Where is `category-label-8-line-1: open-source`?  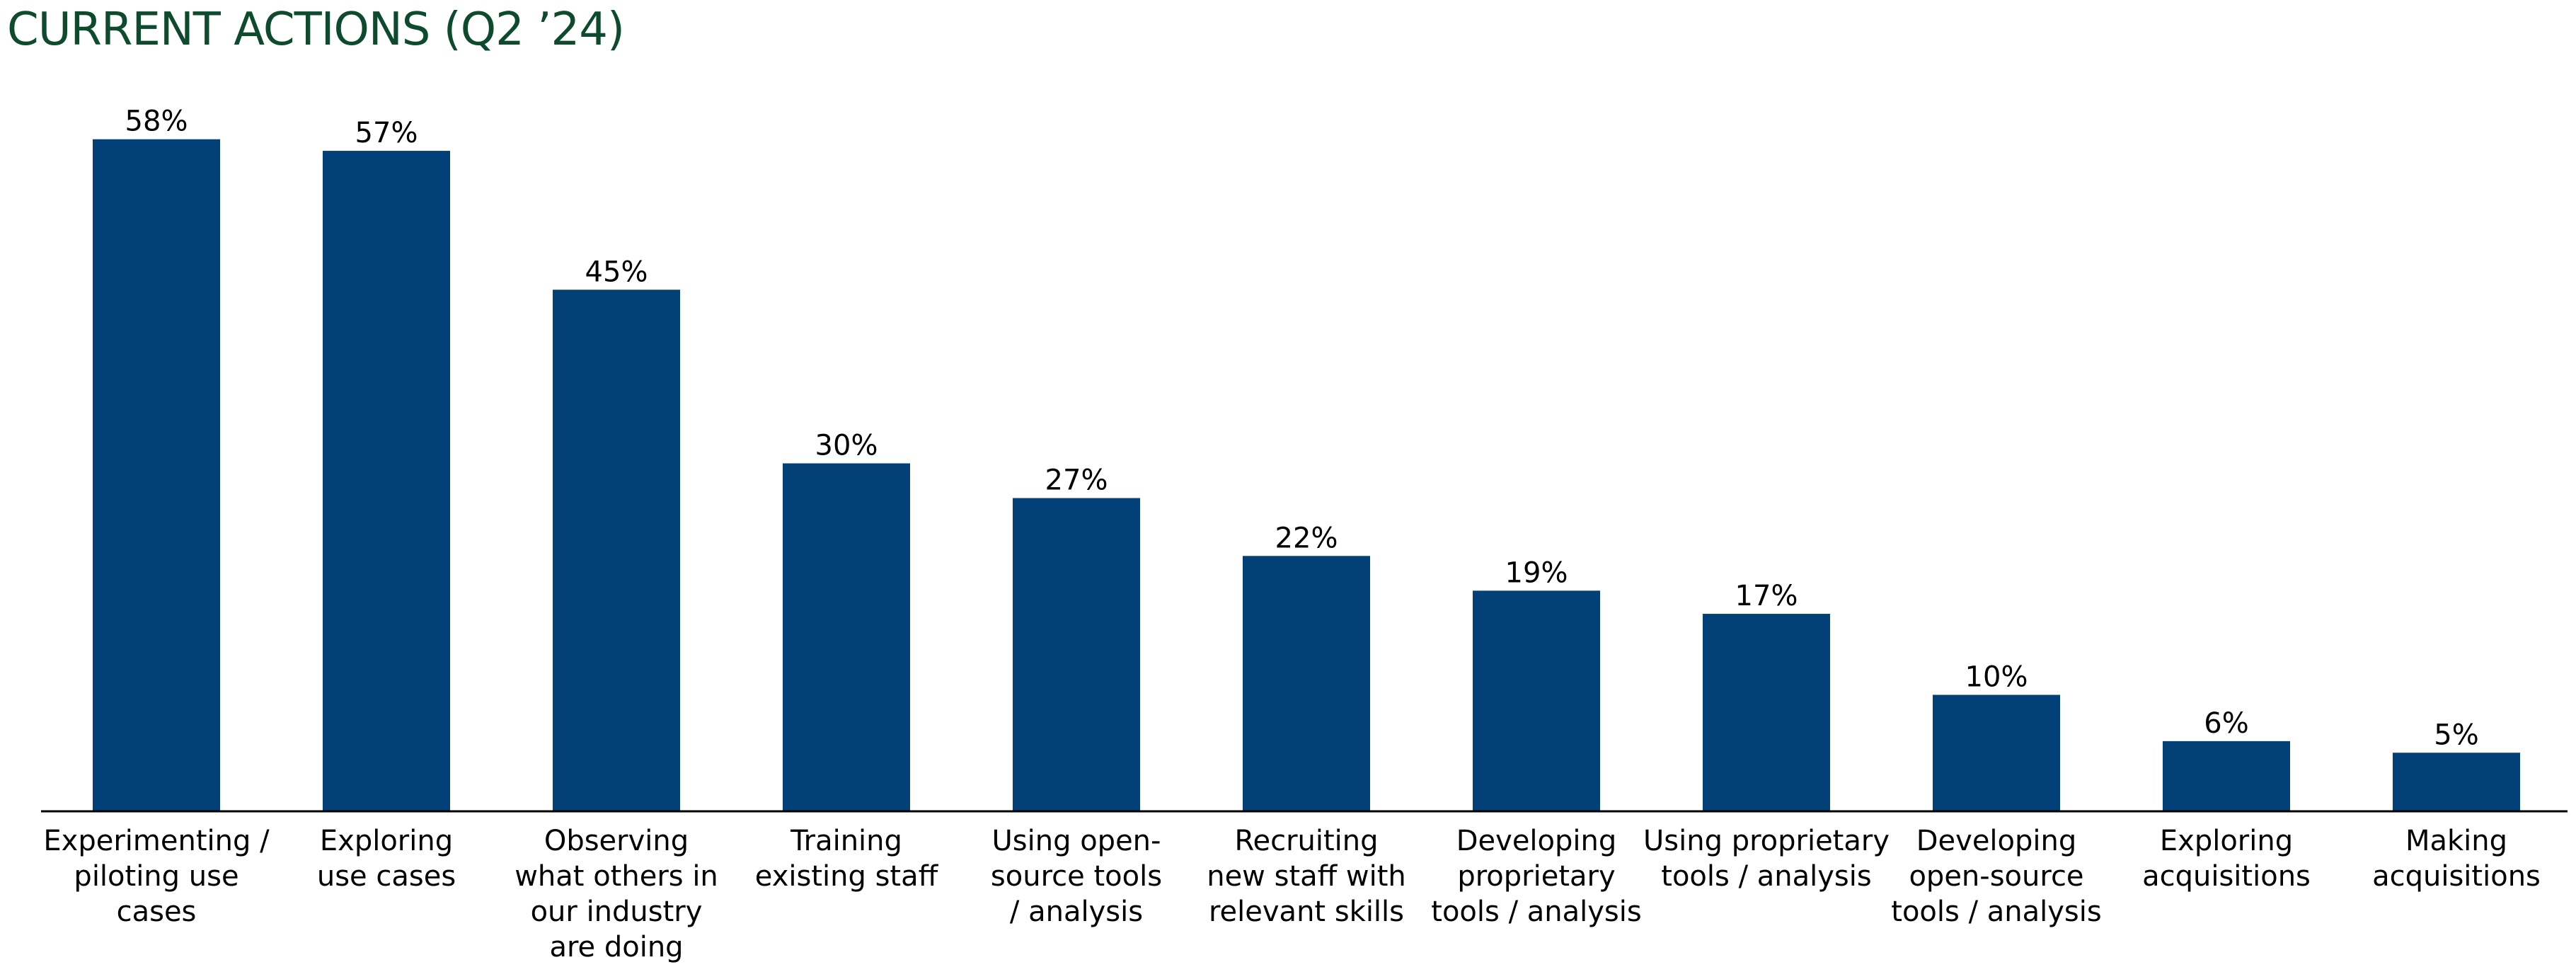
category-label-8-line-1: open-source is located at coordinates (1996, 876).